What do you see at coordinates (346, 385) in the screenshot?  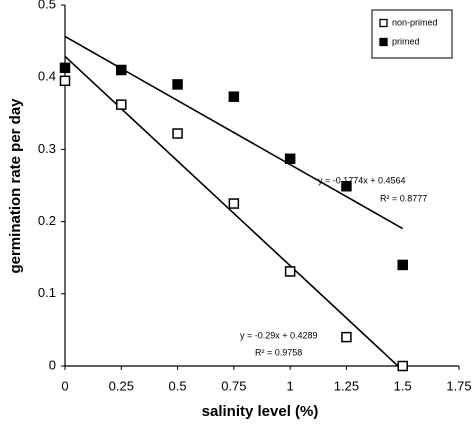 I see `x-tick-label: 1.25` at bounding box center [346, 385].